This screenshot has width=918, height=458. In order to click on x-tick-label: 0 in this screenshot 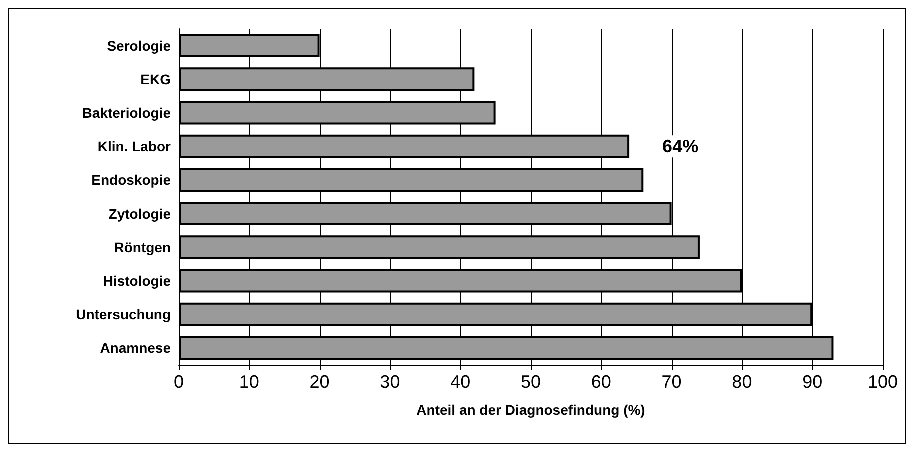, I will do `click(179, 382)`.